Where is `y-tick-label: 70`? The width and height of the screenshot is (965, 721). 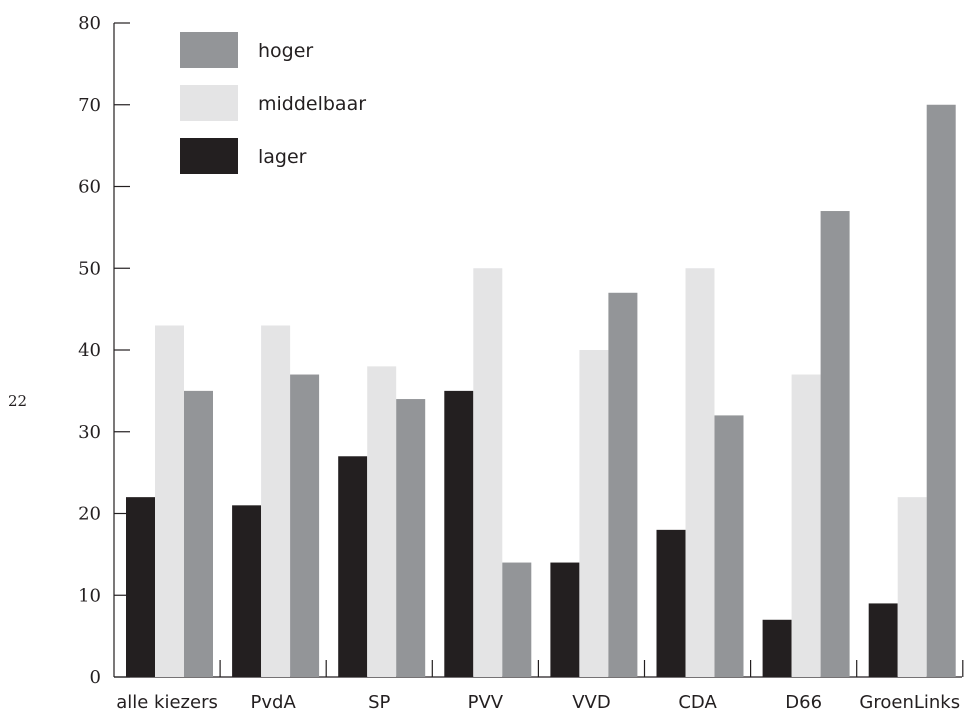
y-tick-label: 70 is located at coordinates (89, 105).